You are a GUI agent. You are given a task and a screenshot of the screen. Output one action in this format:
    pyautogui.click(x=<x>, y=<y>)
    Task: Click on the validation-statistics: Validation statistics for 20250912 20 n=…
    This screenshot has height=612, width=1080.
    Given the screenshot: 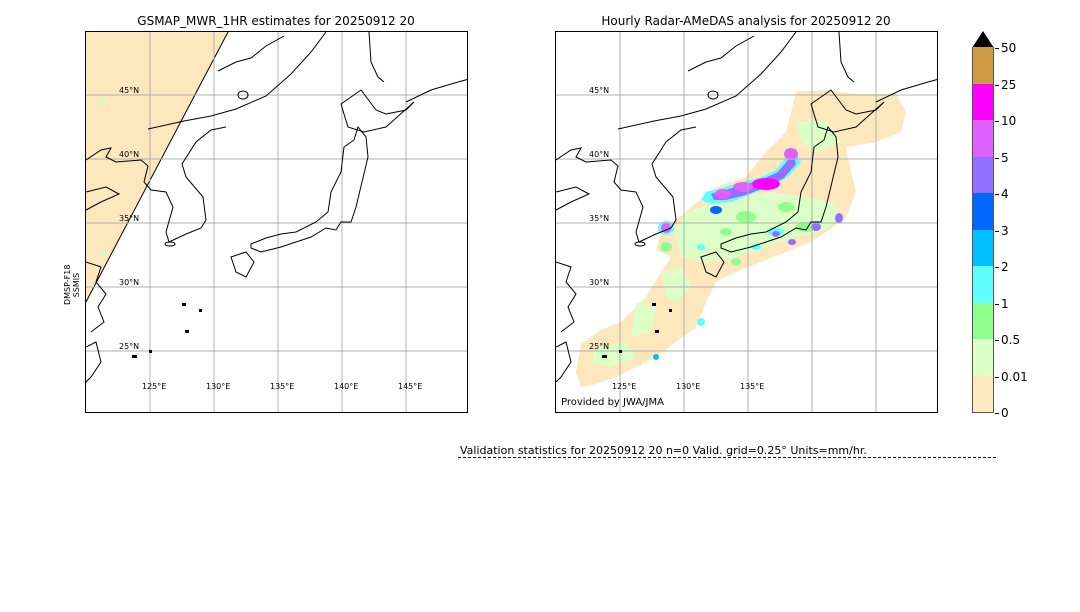 What is the action you would take?
    pyautogui.click(x=663, y=450)
    